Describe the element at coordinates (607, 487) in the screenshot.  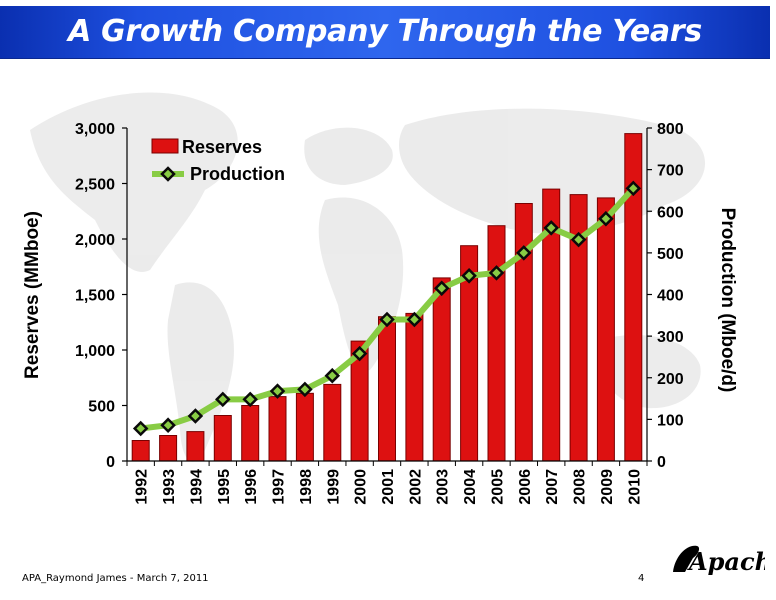
I see `x-tick-label: 2009` at that location.